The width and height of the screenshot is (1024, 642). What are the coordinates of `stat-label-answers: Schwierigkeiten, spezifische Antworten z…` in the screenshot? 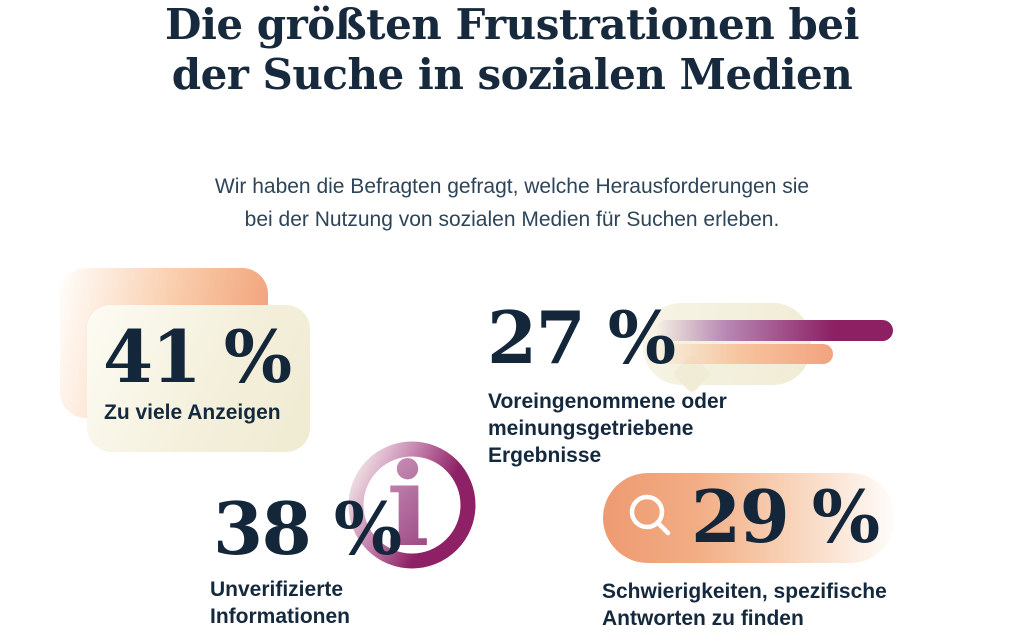 It's located at (744, 605).